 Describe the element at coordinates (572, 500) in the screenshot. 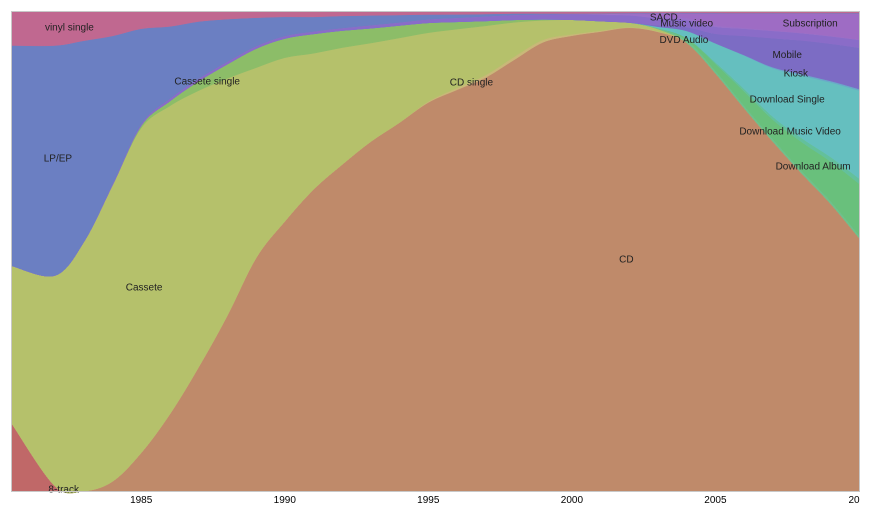

I see `x-tick-label: 2000` at that location.